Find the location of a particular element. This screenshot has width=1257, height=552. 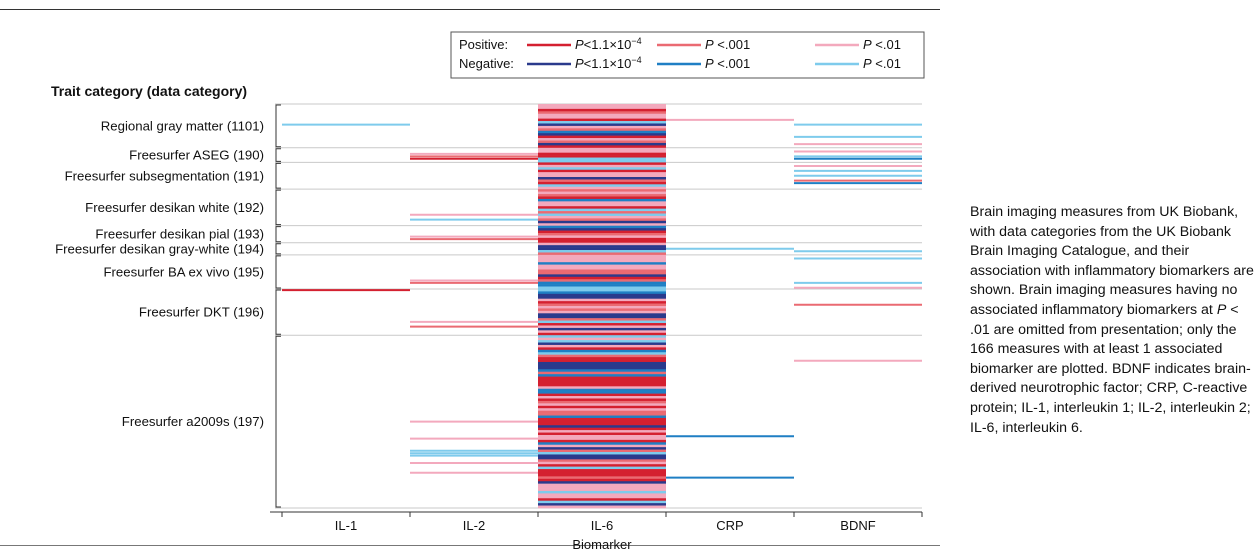

legend-entry-label: P<1.1×10−4 is located at coordinates (608, 63).